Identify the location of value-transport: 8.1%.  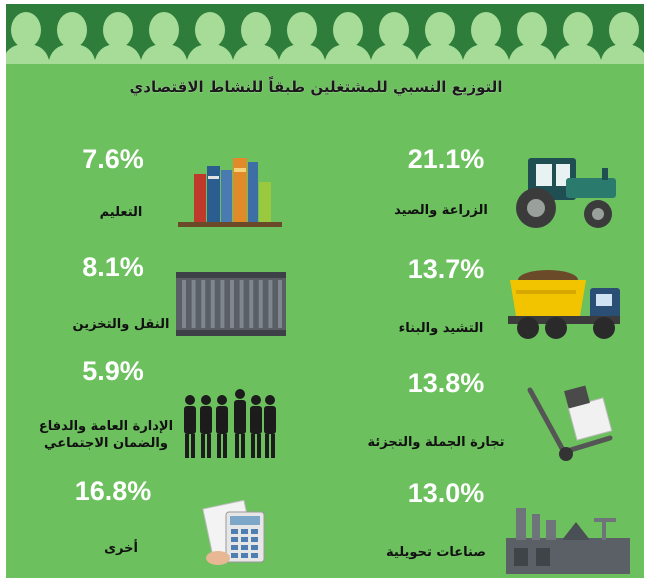
(113, 267).